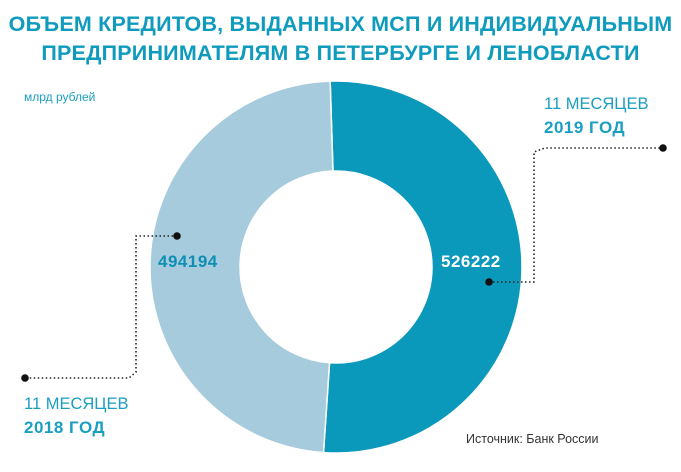 This screenshot has height=472, width=681. What do you see at coordinates (585, 127) in the screenshot?
I see `legend-2019-year: 2019 ГОД` at bounding box center [585, 127].